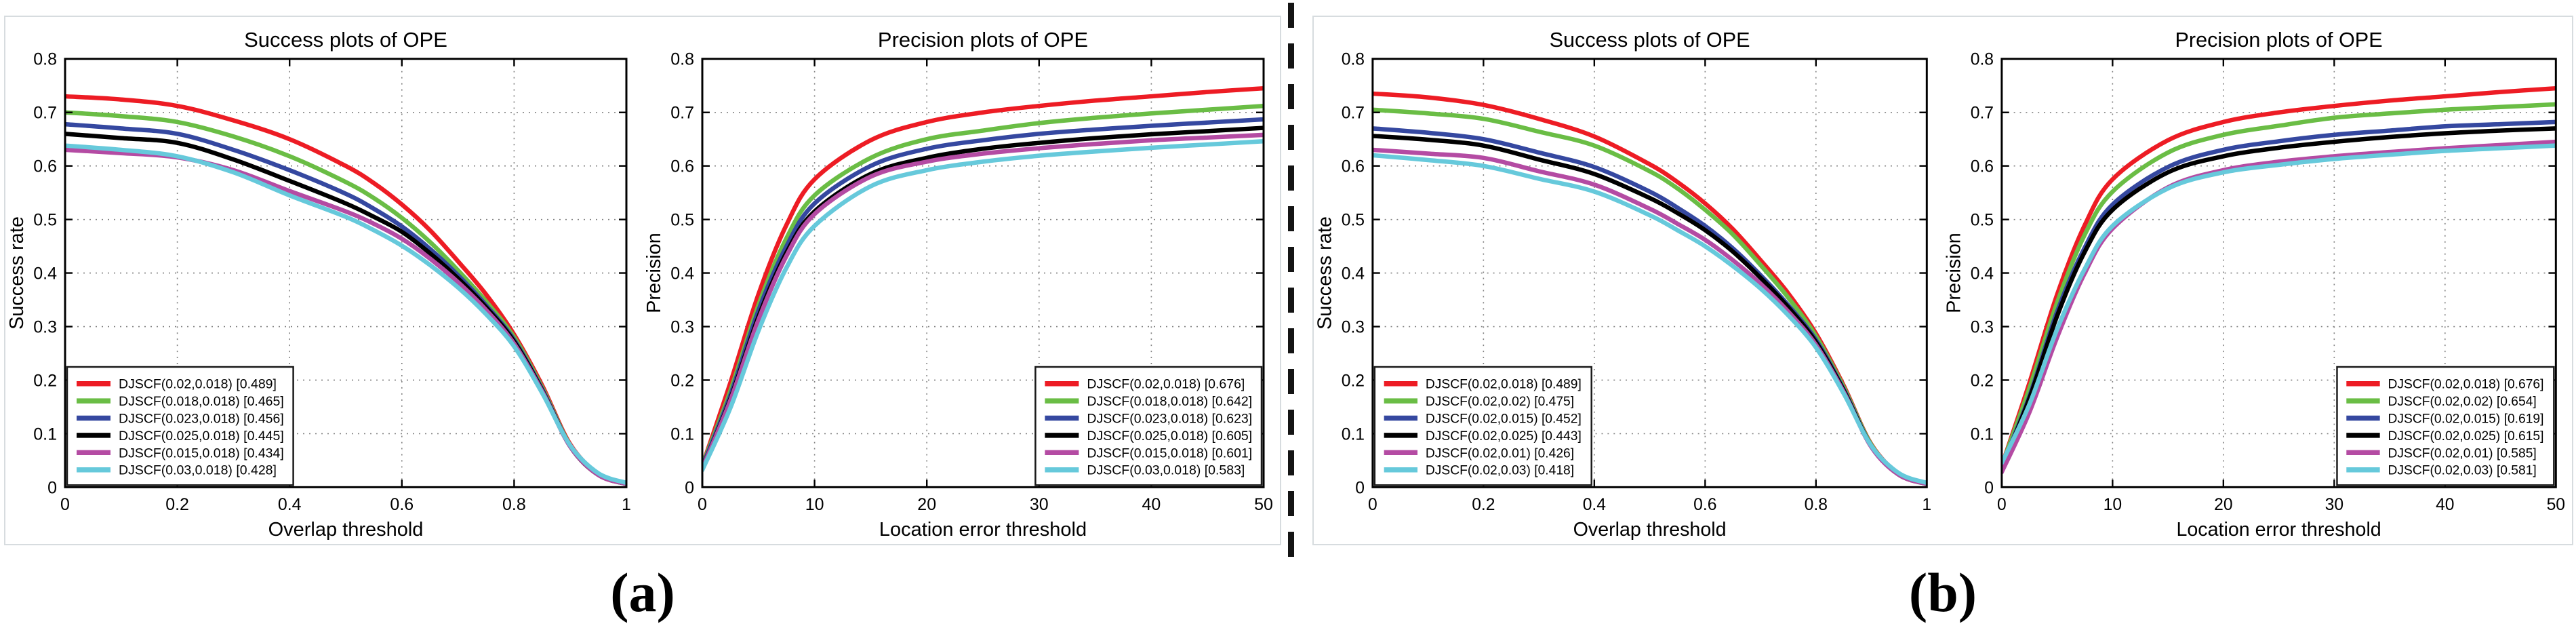 This screenshot has width=2576, height=626. What do you see at coordinates (1500, 402) in the screenshot?
I see `legend-entry-1: DJSCF(0.02,0.02) [0.475]` at bounding box center [1500, 402].